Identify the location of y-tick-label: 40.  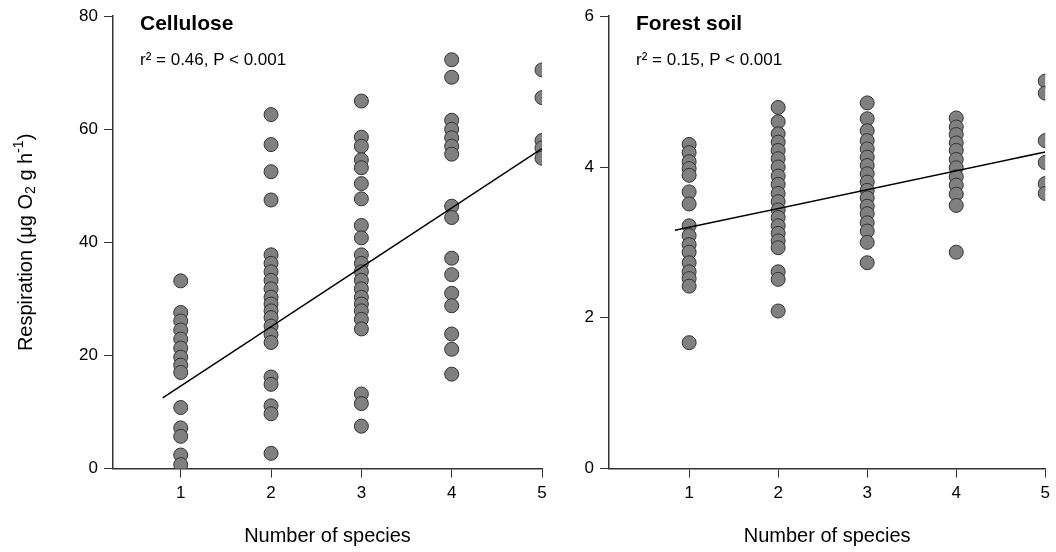
(88, 242).